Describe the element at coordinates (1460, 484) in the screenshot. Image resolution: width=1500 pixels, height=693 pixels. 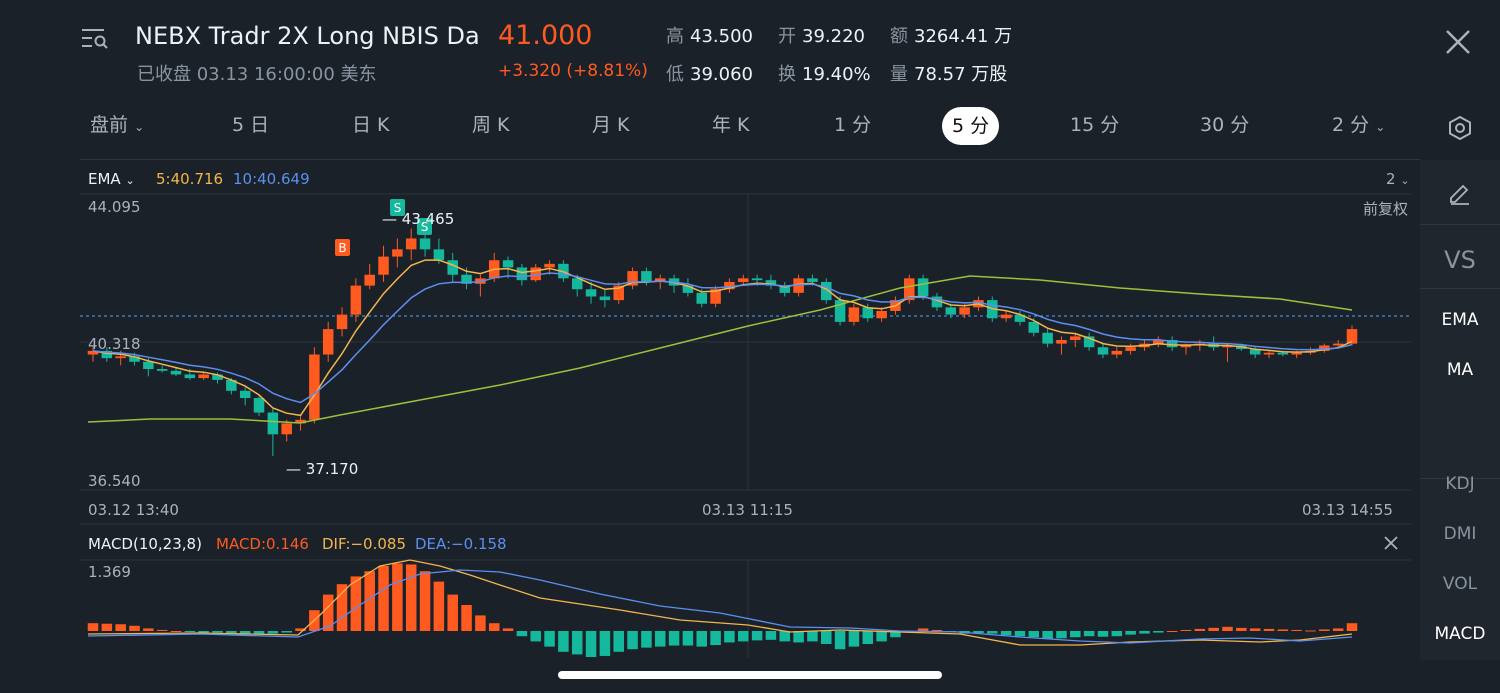
I see `indicator-kdj: KDJ` at that location.